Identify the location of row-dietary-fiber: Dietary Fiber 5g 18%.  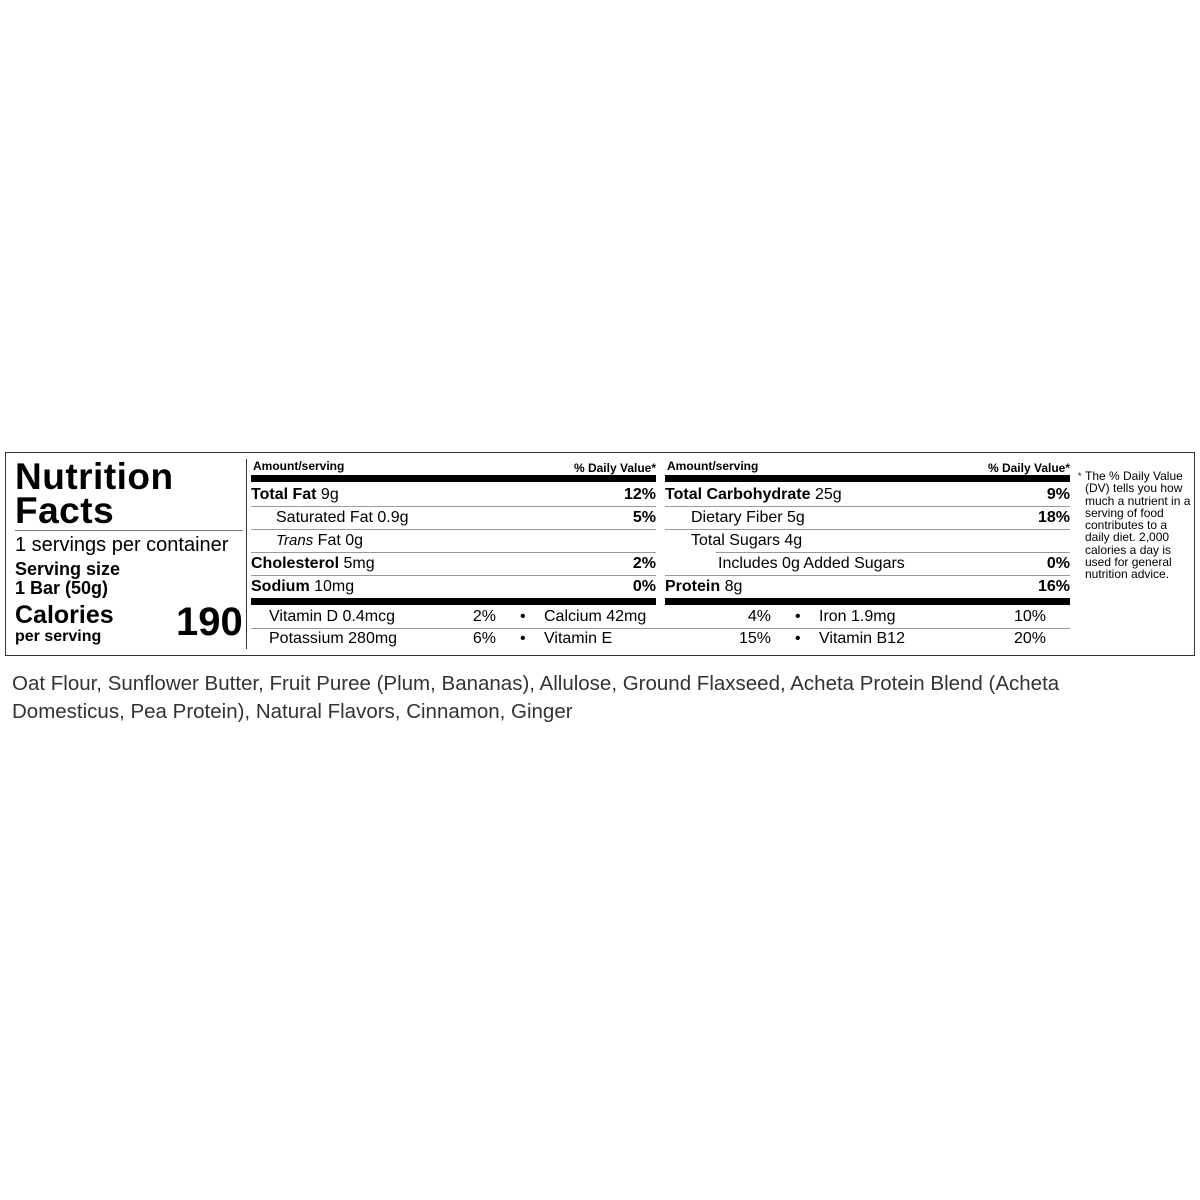
(880, 517).